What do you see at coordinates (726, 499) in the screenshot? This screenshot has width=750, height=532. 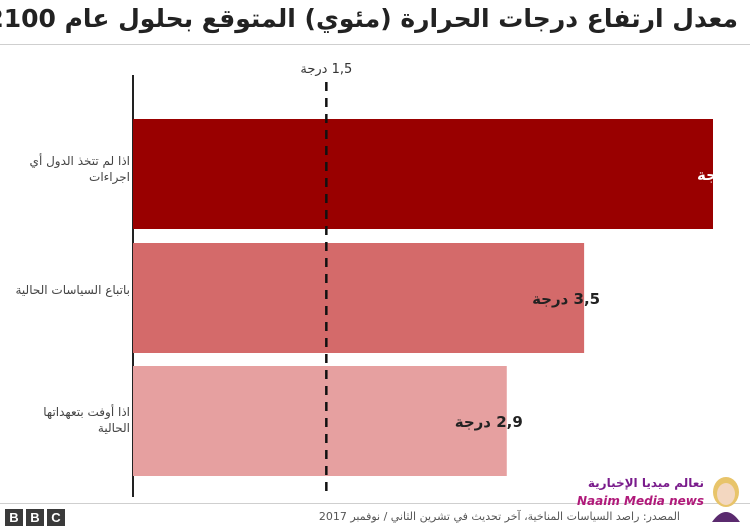 I see `watermark-avatar-icon` at bounding box center [726, 499].